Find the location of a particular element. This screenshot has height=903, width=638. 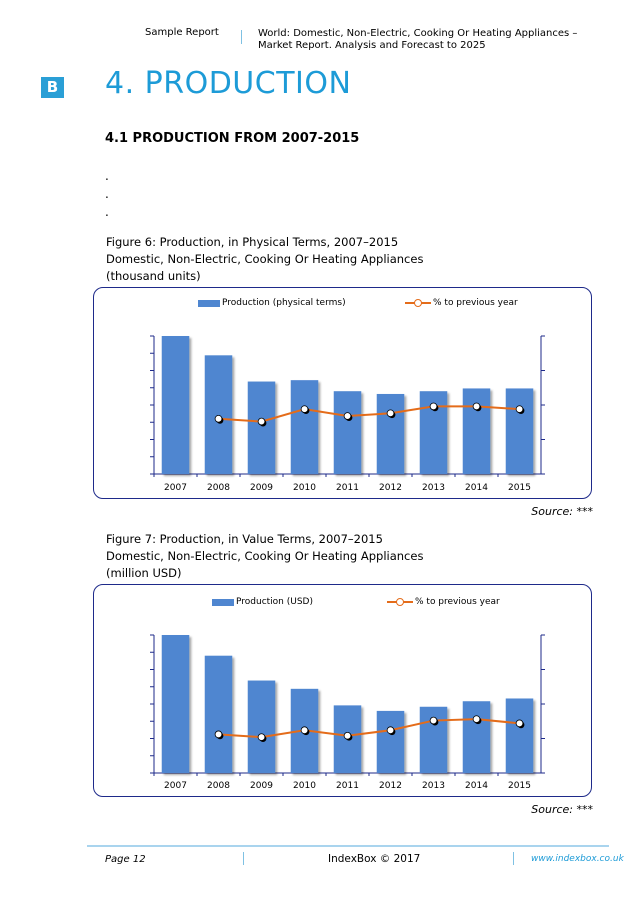

footer-website-link: www.indexbox.co.uk is located at coordinates (577, 859).